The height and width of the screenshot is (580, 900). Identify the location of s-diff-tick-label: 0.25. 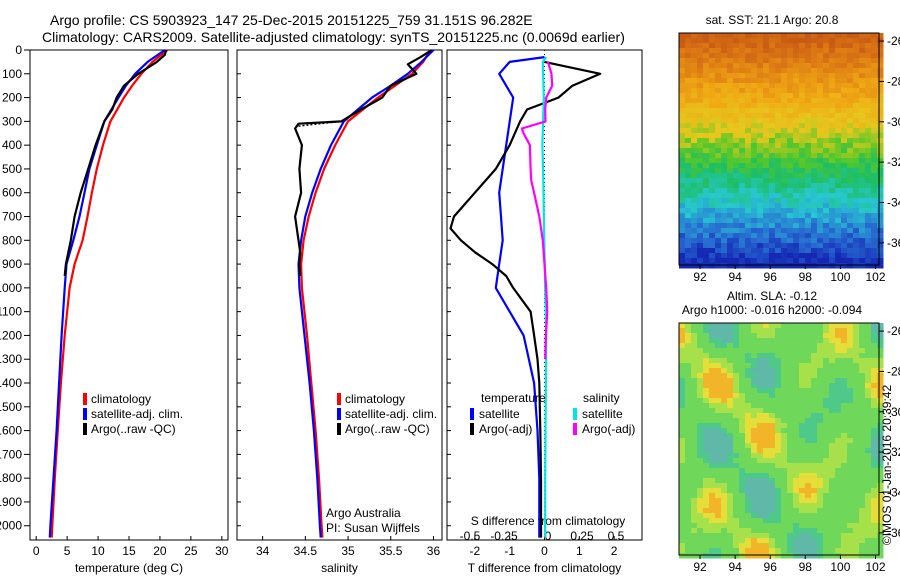
(582, 536).